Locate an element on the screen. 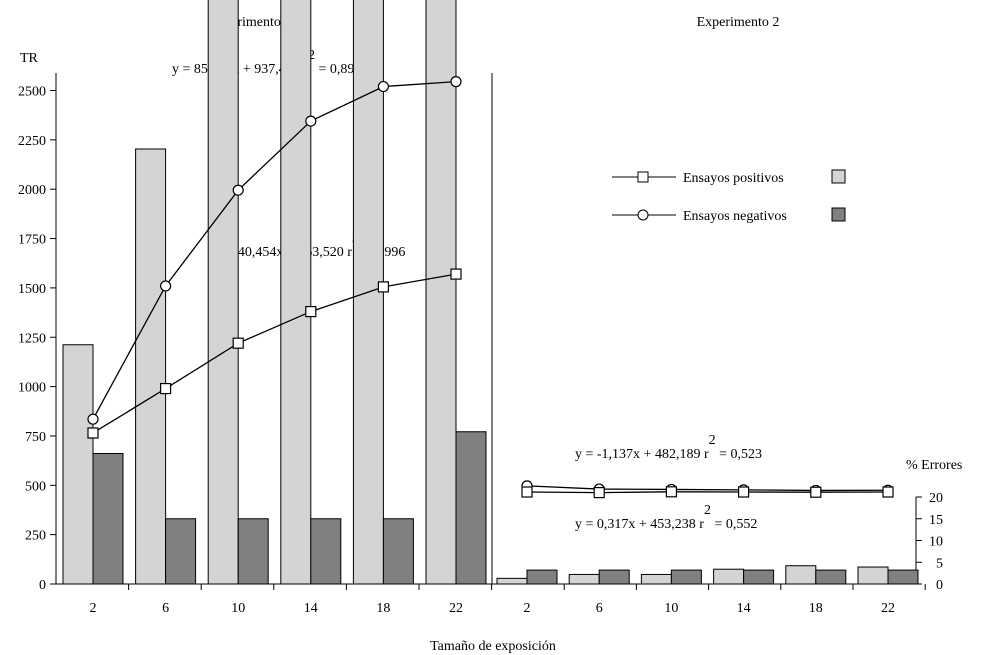 This screenshot has width=983, height=655. y2-tick-label: 10 is located at coordinates (936, 542).